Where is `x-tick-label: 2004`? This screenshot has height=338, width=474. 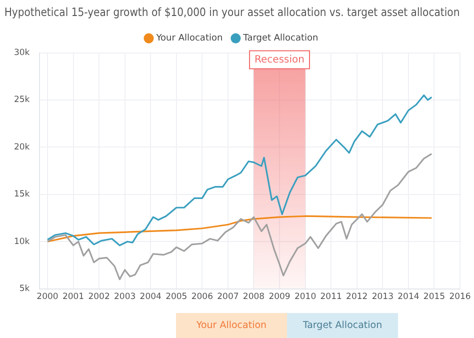
x-tick-label: 2004 is located at coordinates (151, 297).